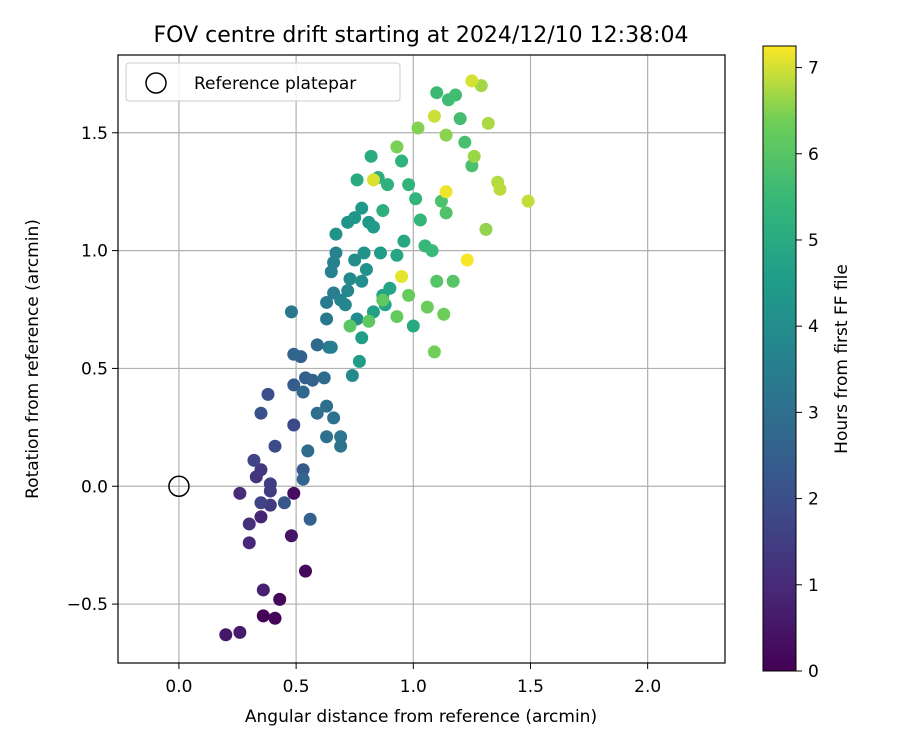 The width and height of the screenshot is (900, 750). I want to click on y-axis-ticks: −0.5 0.0 0.5 1.0 1.5, so click(92, 369).